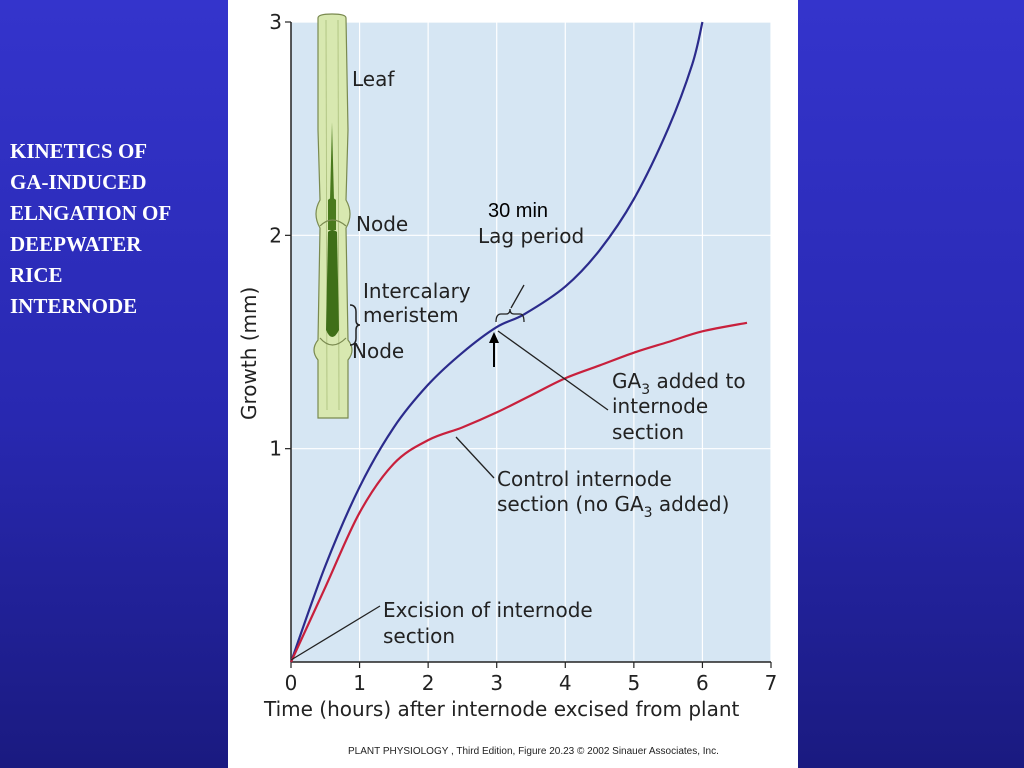 This screenshot has width=1024, height=768. Describe the element at coordinates (359, 683) in the screenshot. I see `x-tick-label: 1` at that location.